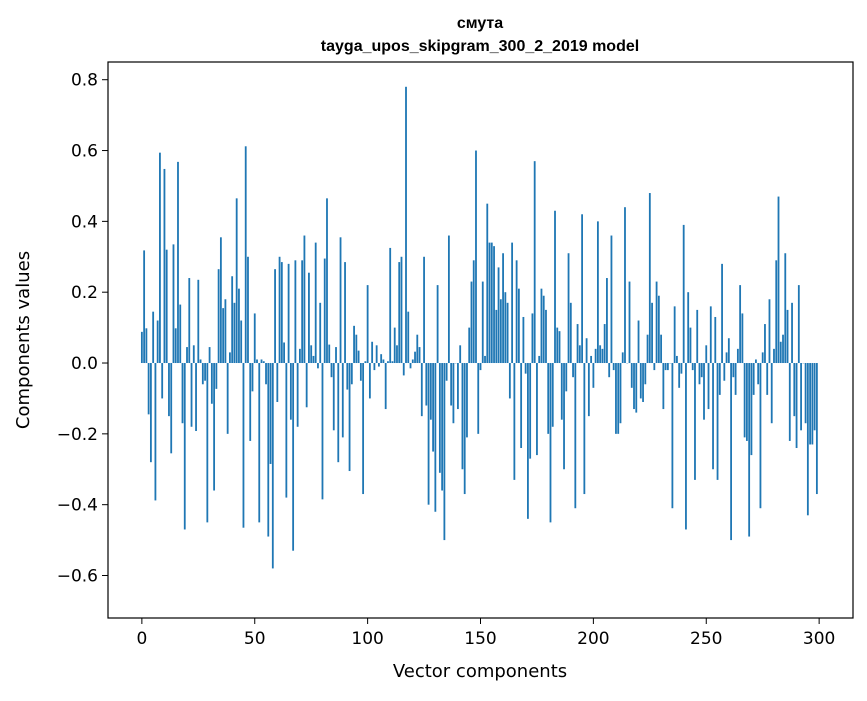  Describe the element at coordinates (84, 364) in the screenshot. I see `y-tick-label-4: 0.0` at that location.